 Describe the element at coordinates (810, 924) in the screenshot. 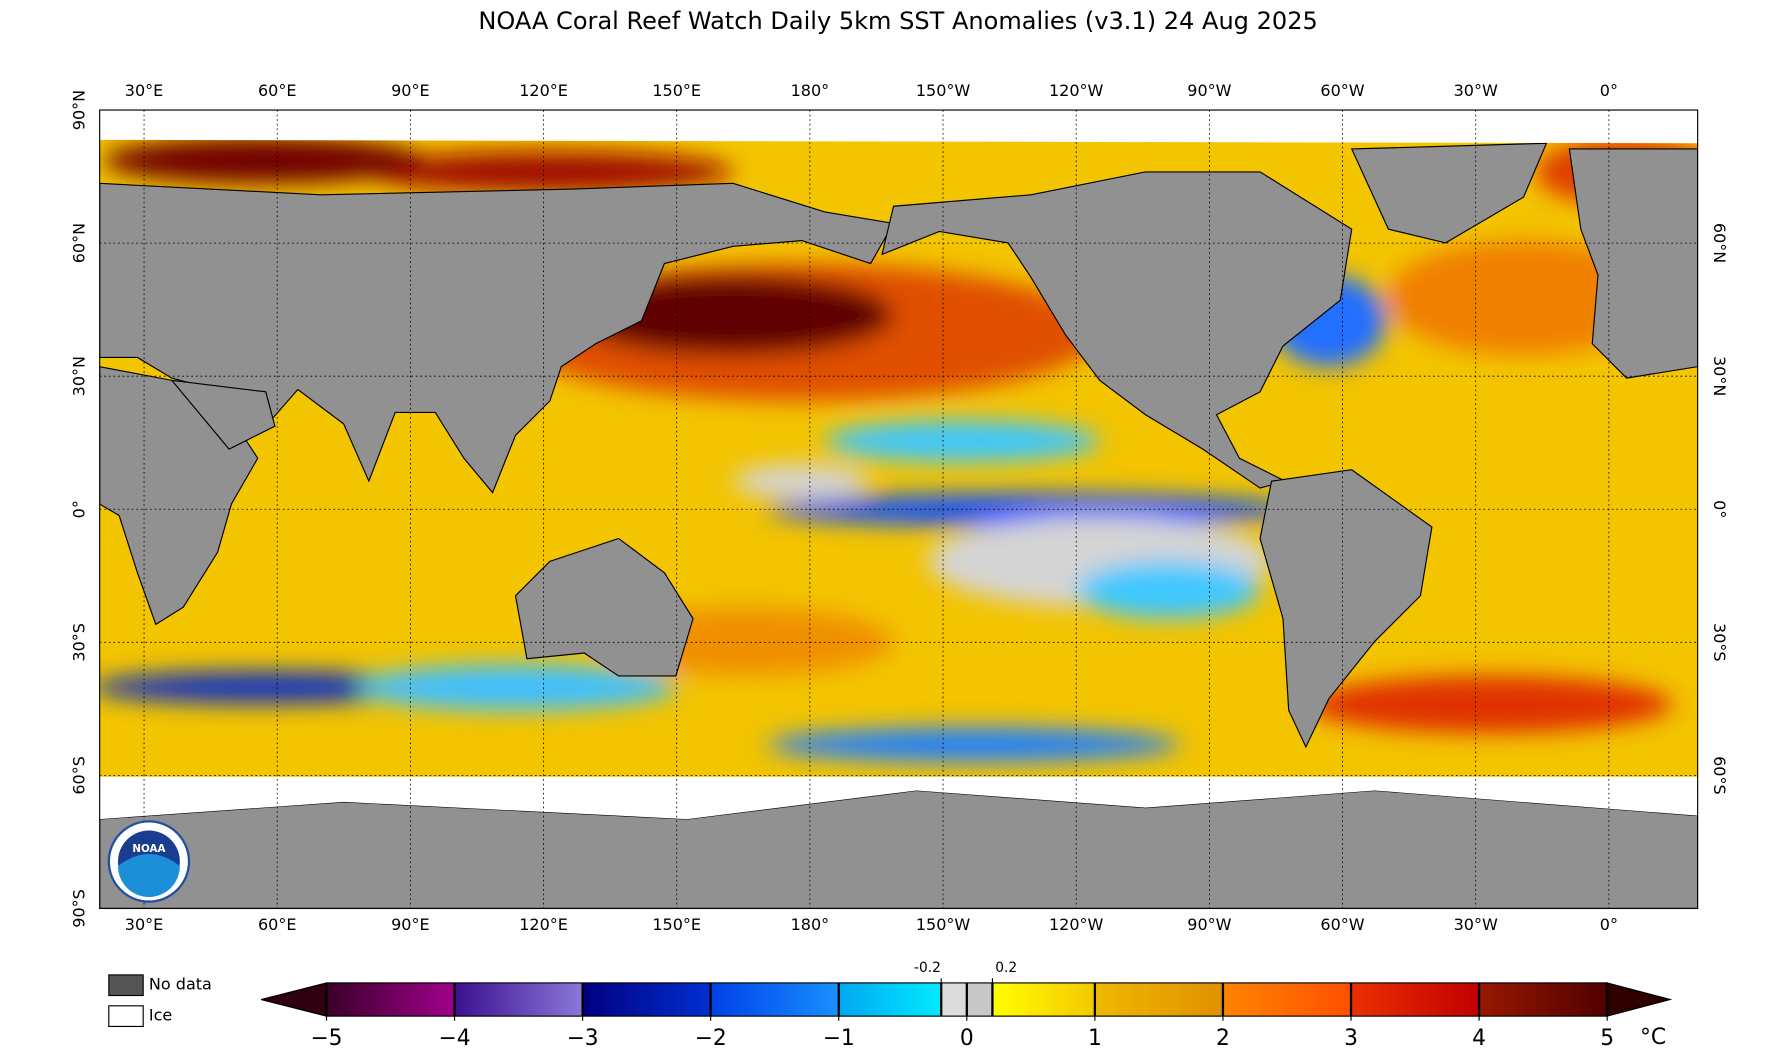

I see `lon-label-bottom: 180°` at that location.